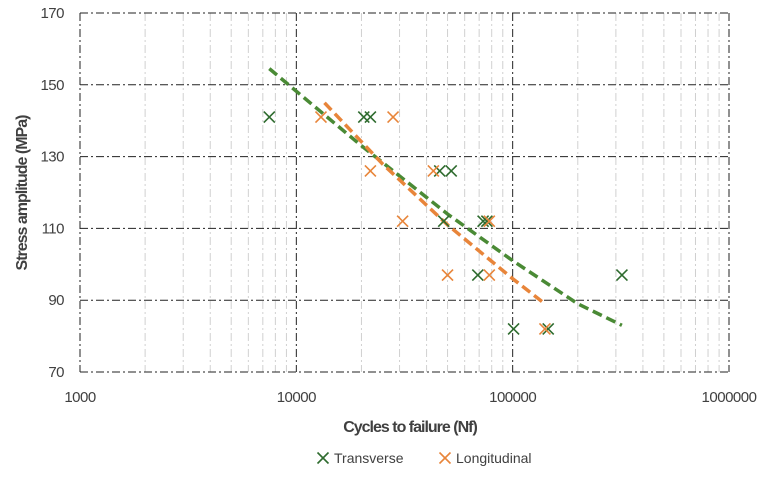 This screenshot has height=480, width=768. Describe the element at coordinates (53, 228) in the screenshot. I see `y-tick-label: 110` at that location.